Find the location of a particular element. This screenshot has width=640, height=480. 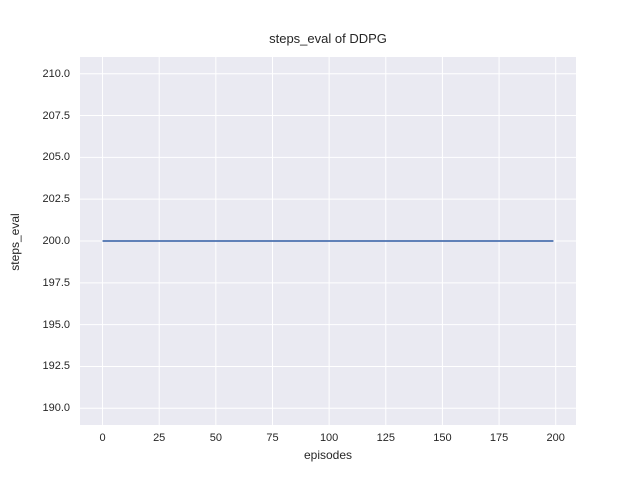

x-tick-label: 25 is located at coordinates (159, 438).